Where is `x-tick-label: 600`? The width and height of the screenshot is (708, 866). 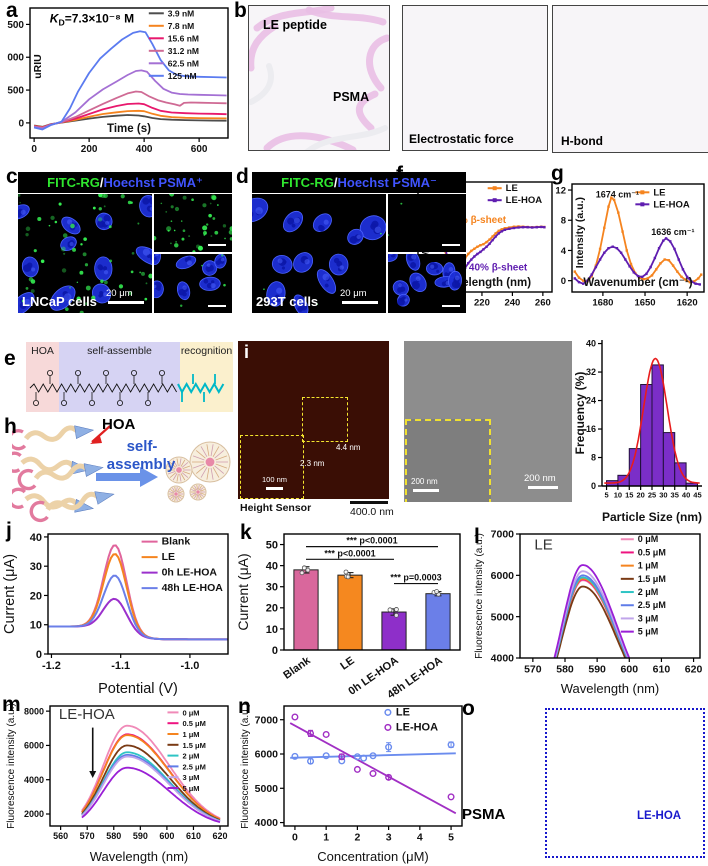
x-tick-label: 600 is located at coordinates (630, 670).